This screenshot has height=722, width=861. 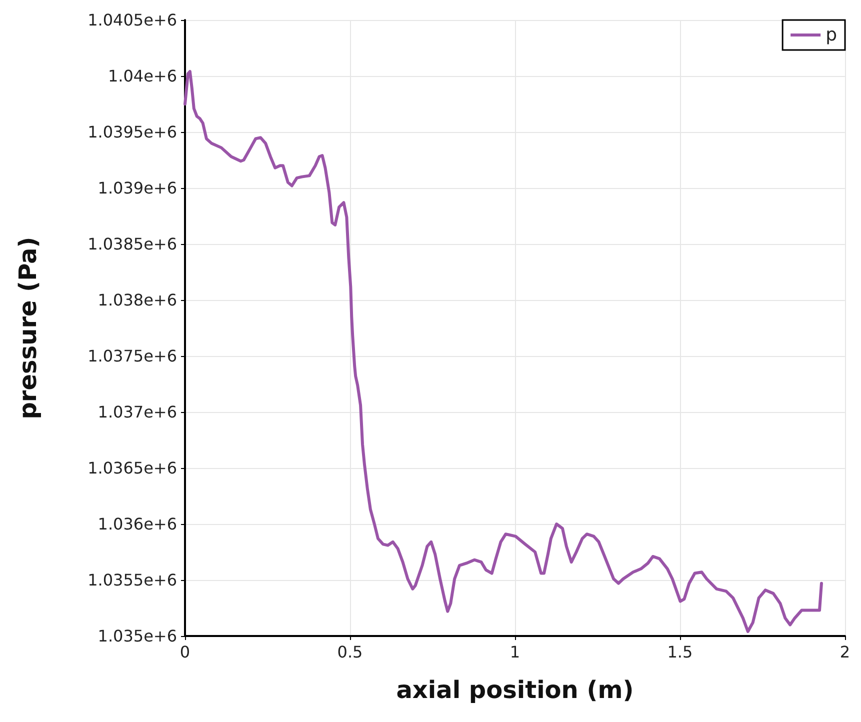 What do you see at coordinates (137, 300) in the screenshot?
I see `y-tick-label: 1.038e+6` at bounding box center [137, 300].